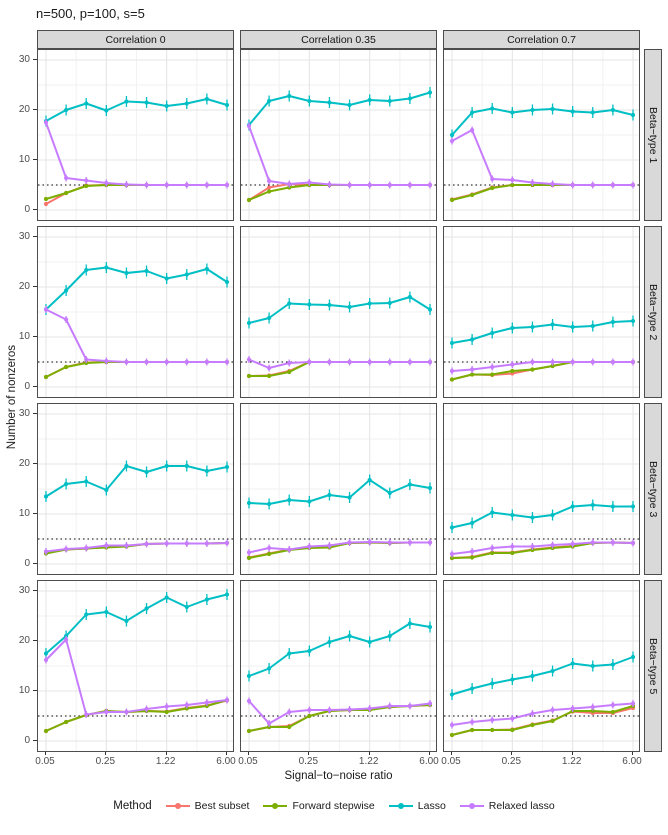  What do you see at coordinates (105, 761) in the screenshot?
I see `x-tick-label: 0.25` at bounding box center [105, 761].